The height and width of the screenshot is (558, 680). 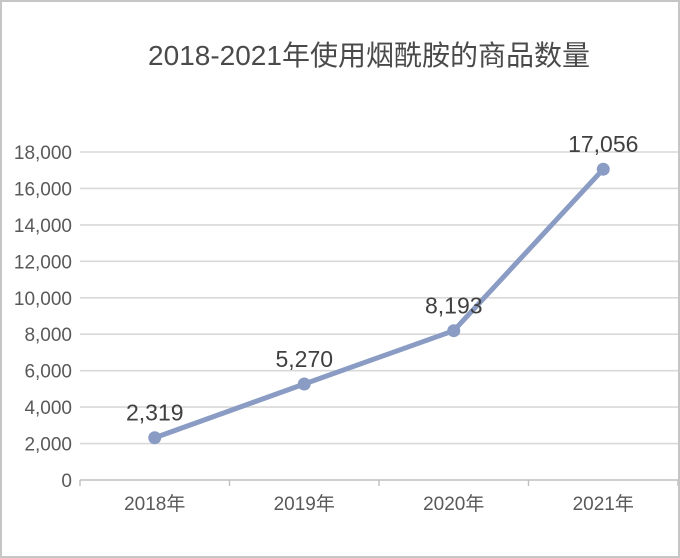 I want to click on data-point-label: 5,270, so click(x=304, y=359).